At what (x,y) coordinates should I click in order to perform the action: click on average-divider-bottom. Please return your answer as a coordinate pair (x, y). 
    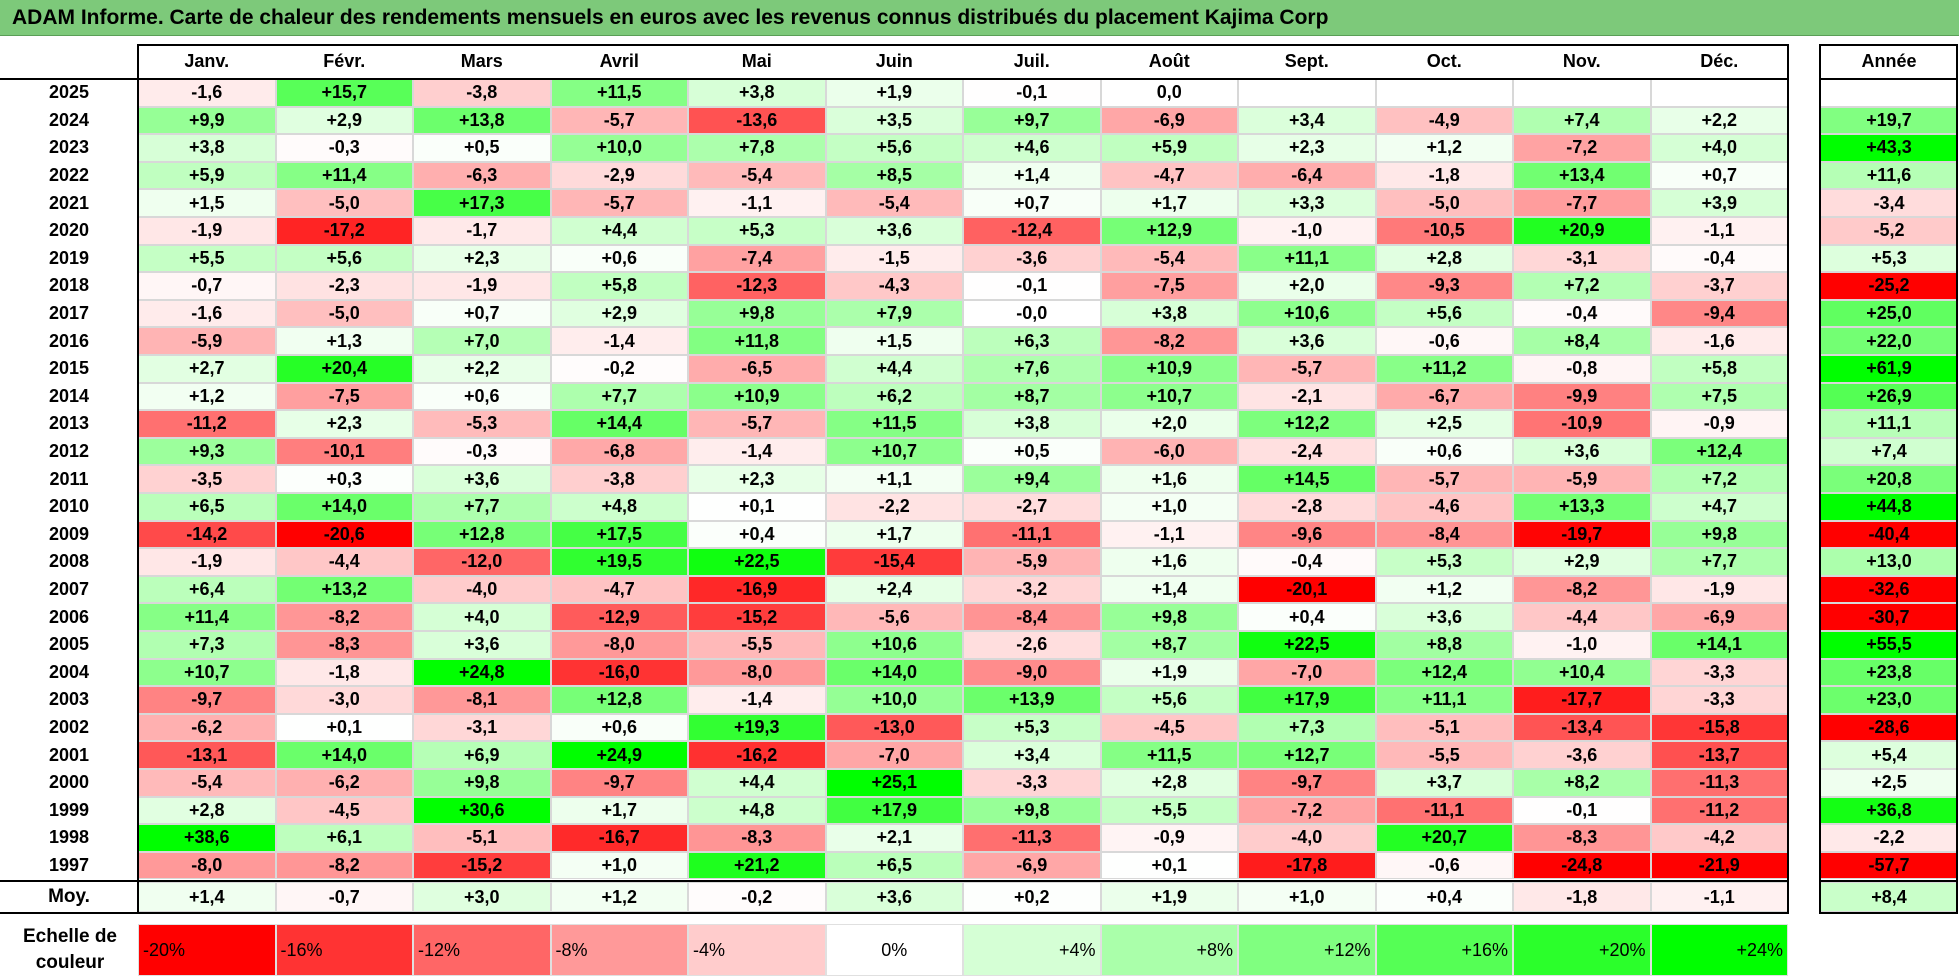
    Looking at the image, I should click on (894, 913).